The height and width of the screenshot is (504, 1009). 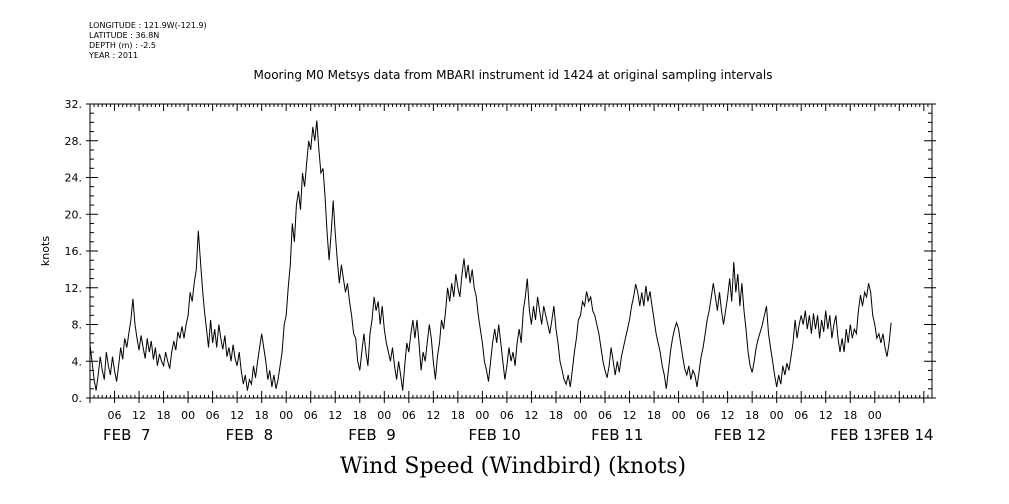 I want to click on date-label: FEB 11, so click(x=617, y=435).